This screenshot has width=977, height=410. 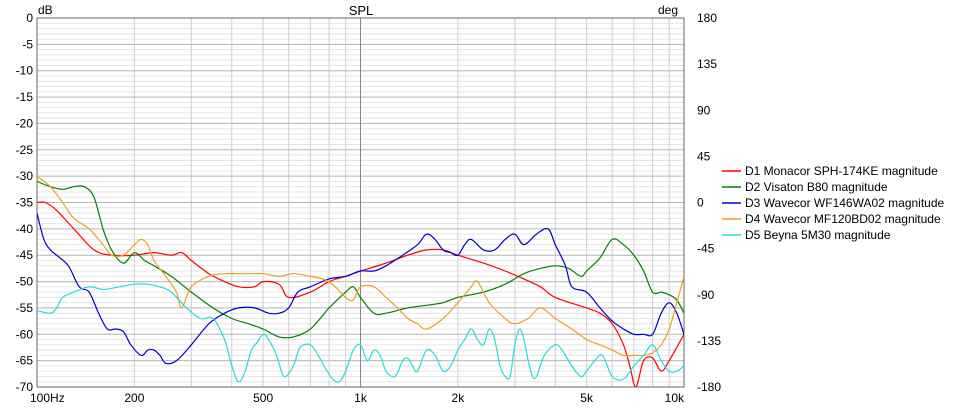 I want to click on y-axis-unit-label: dB, so click(x=45, y=10).